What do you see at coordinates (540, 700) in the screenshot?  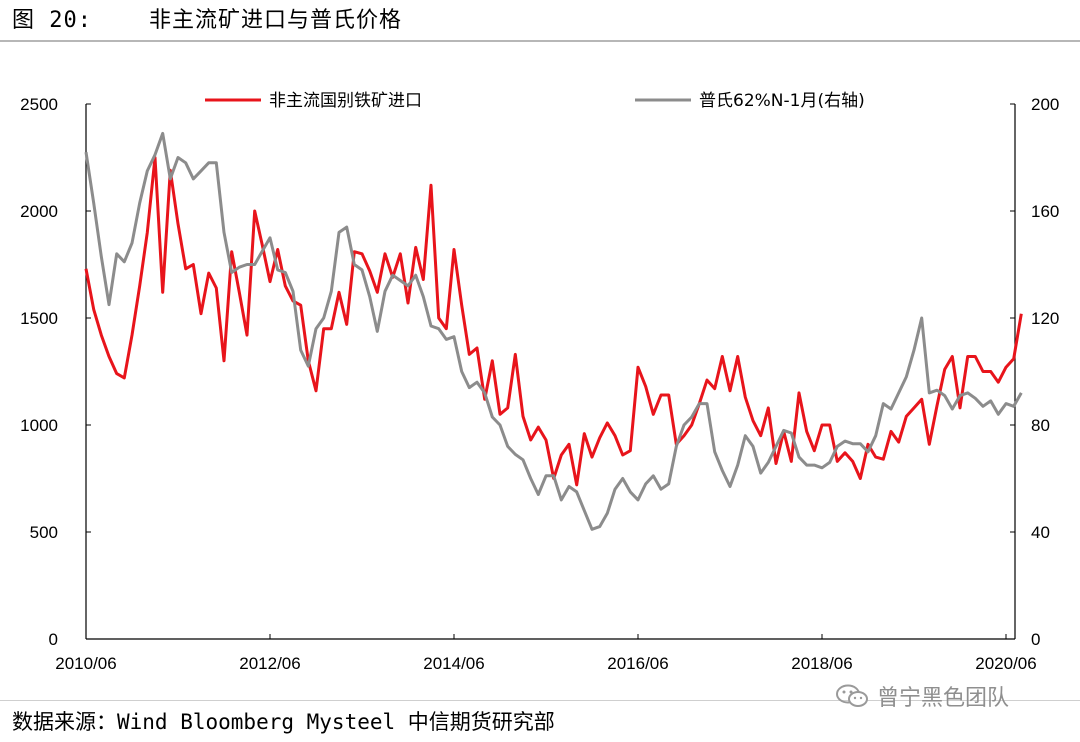 I see `source-rule` at bounding box center [540, 700].